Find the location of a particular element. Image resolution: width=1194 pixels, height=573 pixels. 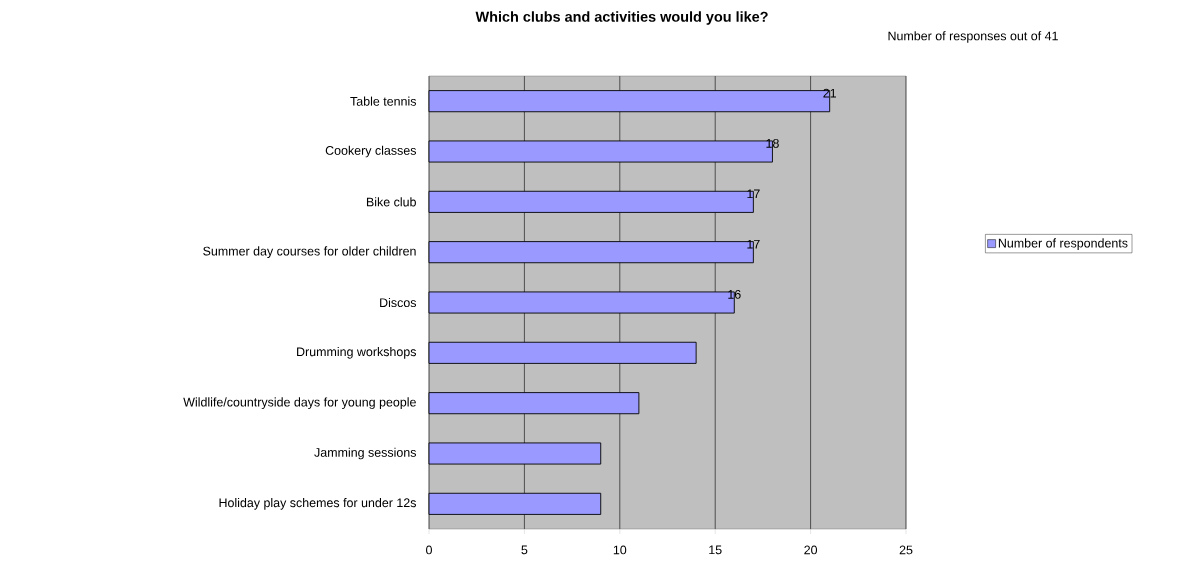

y-tick-label: Drumming workshops is located at coordinates (356, 353).